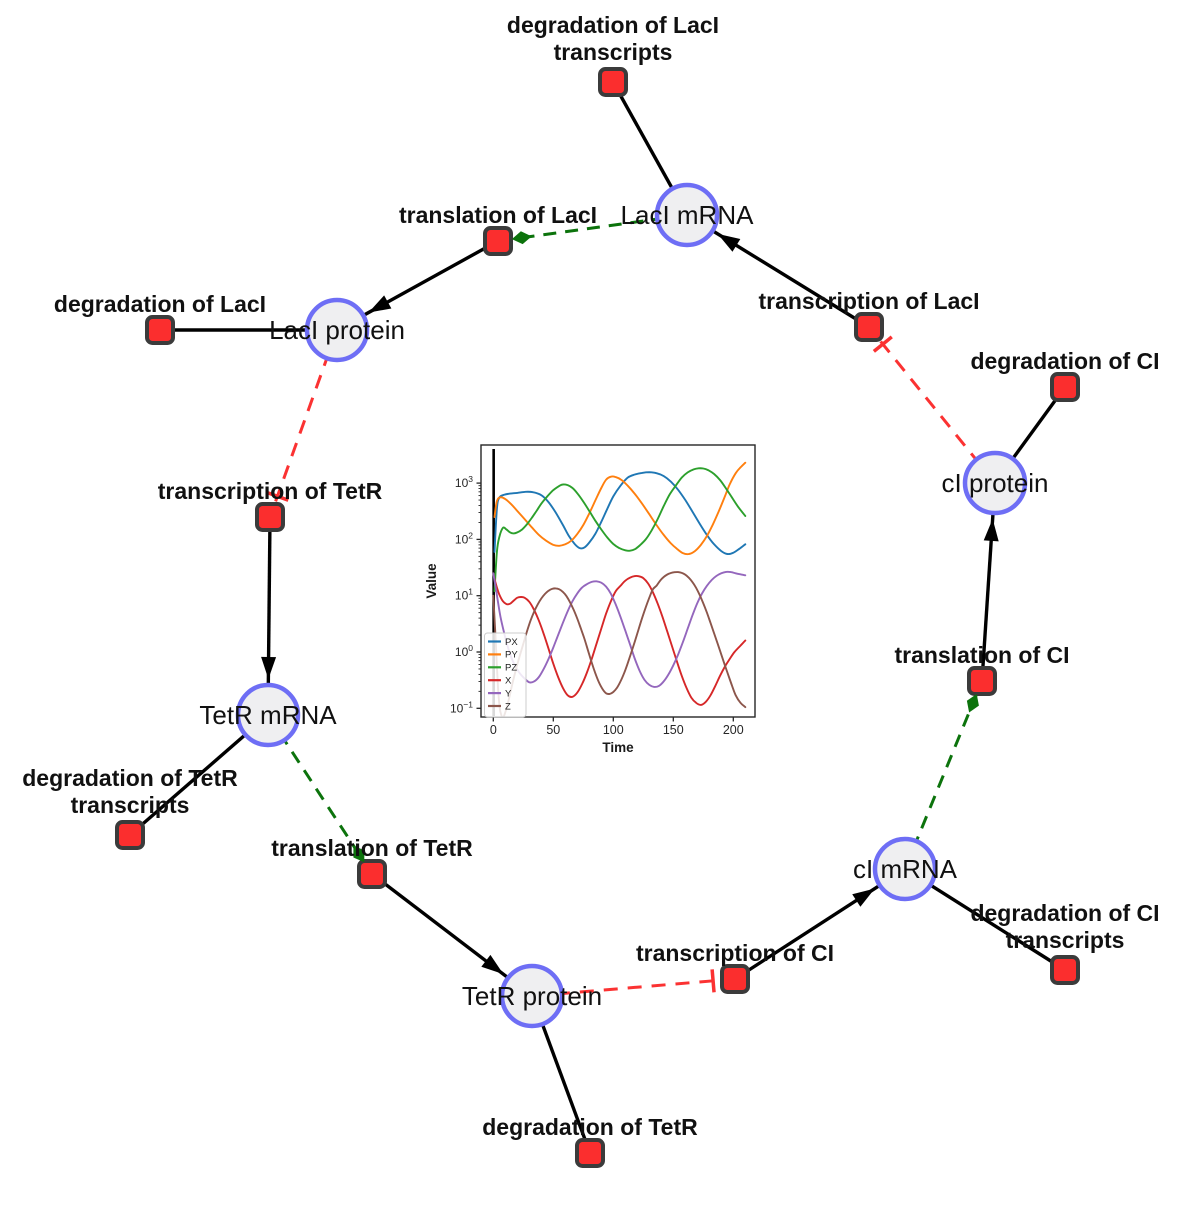 This screenshot has height=1205, width=1189. What do you see at coordinates (553, 730) in the screenshot?
I see `x-tick-label: 50` at bounding box center [553, 730].